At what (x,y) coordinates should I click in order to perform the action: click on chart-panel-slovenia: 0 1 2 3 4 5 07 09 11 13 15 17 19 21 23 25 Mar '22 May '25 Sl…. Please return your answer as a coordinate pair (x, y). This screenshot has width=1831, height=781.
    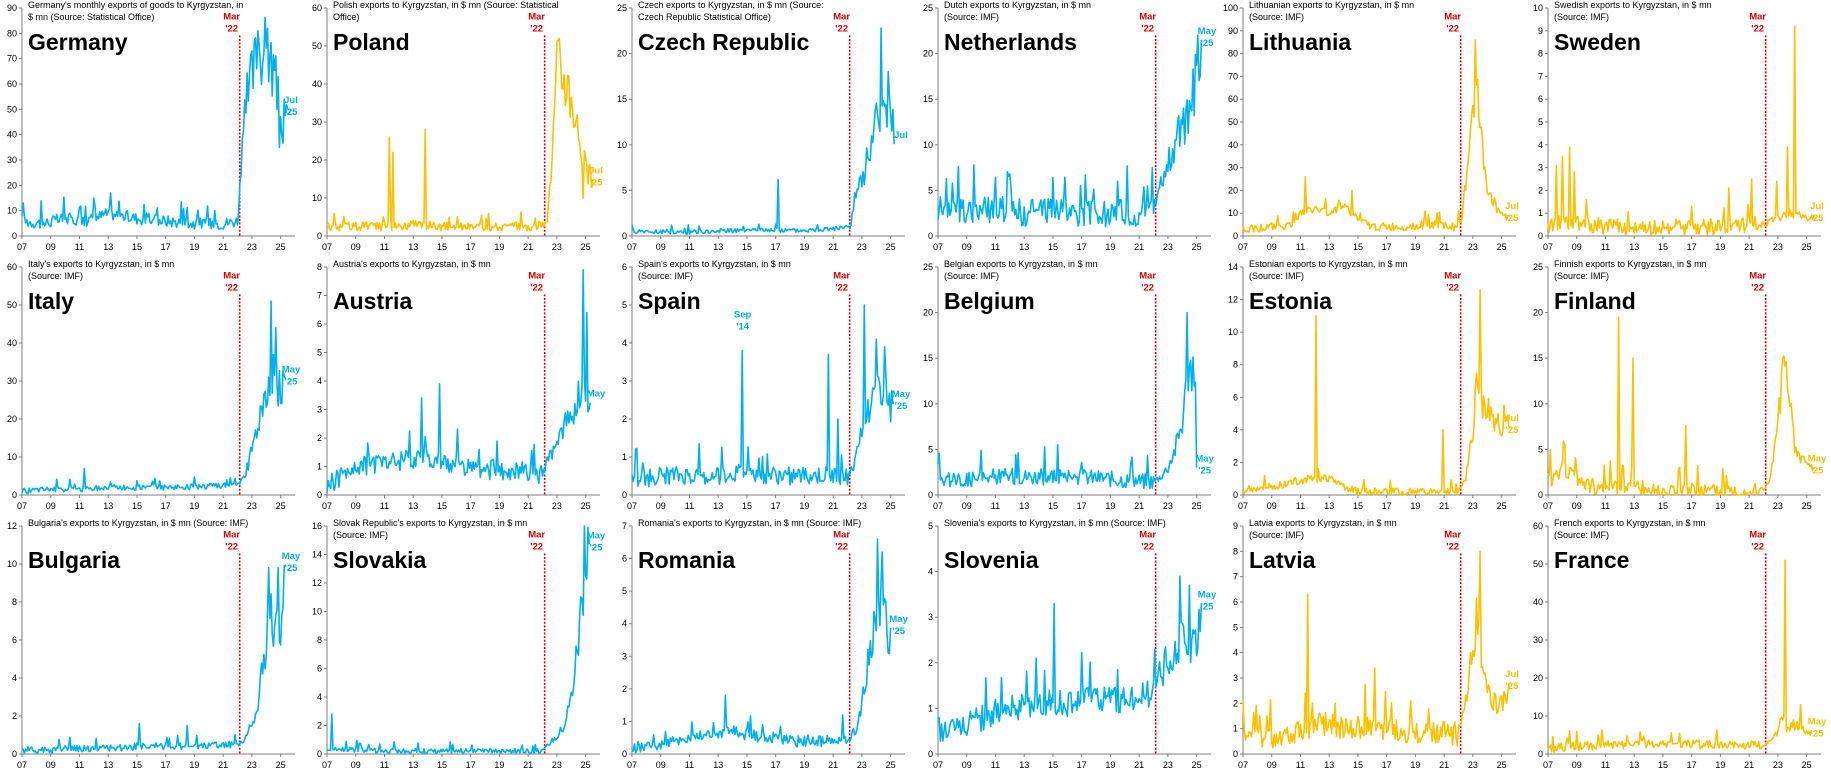
    Looking at the image, I should click on (1068, 647).